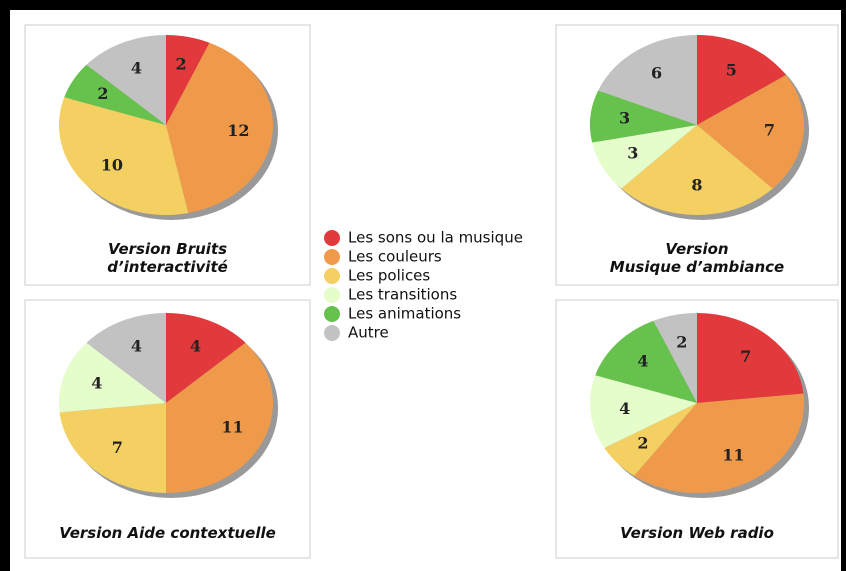 This screenshot has width=846, height=571. What do you see at coordinates (731, 70) in the screenshot?
I see `value-label: 5` at bounding box center [731, 70].